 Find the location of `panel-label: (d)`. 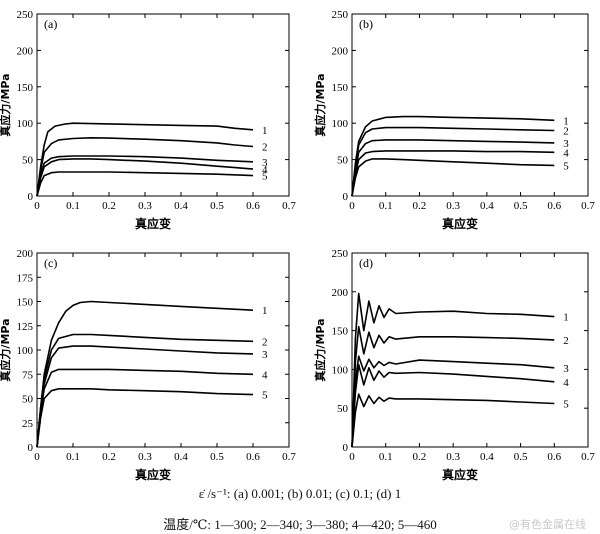

panel-label: (d) is located at coordinates (366, 263).